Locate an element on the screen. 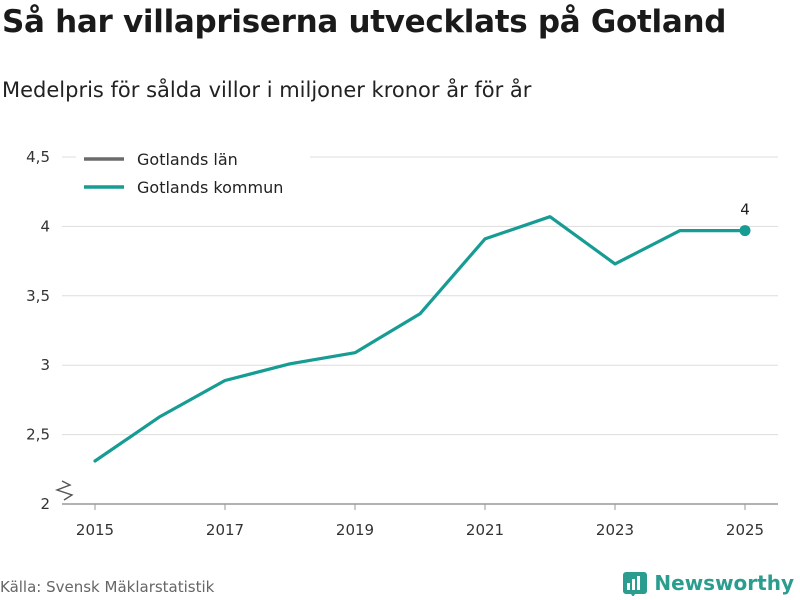 This screenshot has width=800, height=600. brand-logo: Newsworthy is located at coordinates (708, 583).